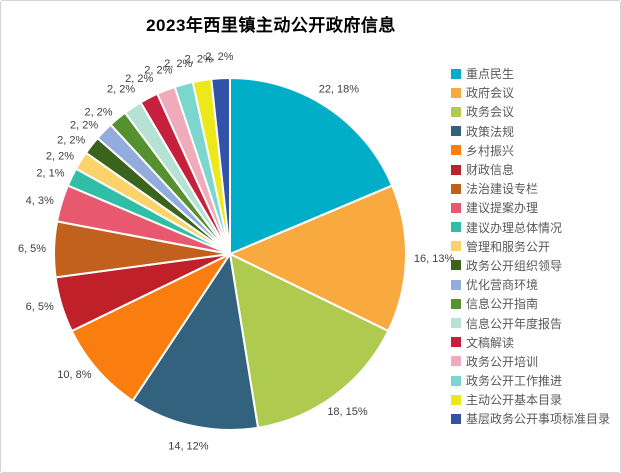 The width and height of the screenshot is (621, 473). Describe the element at coordinates (60, 156) in the screenshot. I see `pie-data-label-10: 2, 2%` at that location.